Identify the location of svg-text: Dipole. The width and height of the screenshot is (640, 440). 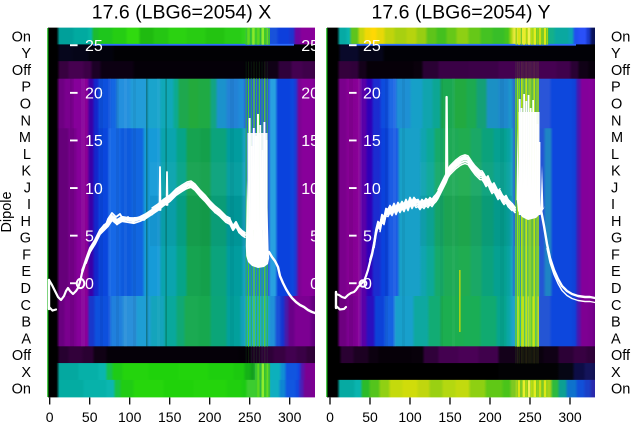
(7, 211).